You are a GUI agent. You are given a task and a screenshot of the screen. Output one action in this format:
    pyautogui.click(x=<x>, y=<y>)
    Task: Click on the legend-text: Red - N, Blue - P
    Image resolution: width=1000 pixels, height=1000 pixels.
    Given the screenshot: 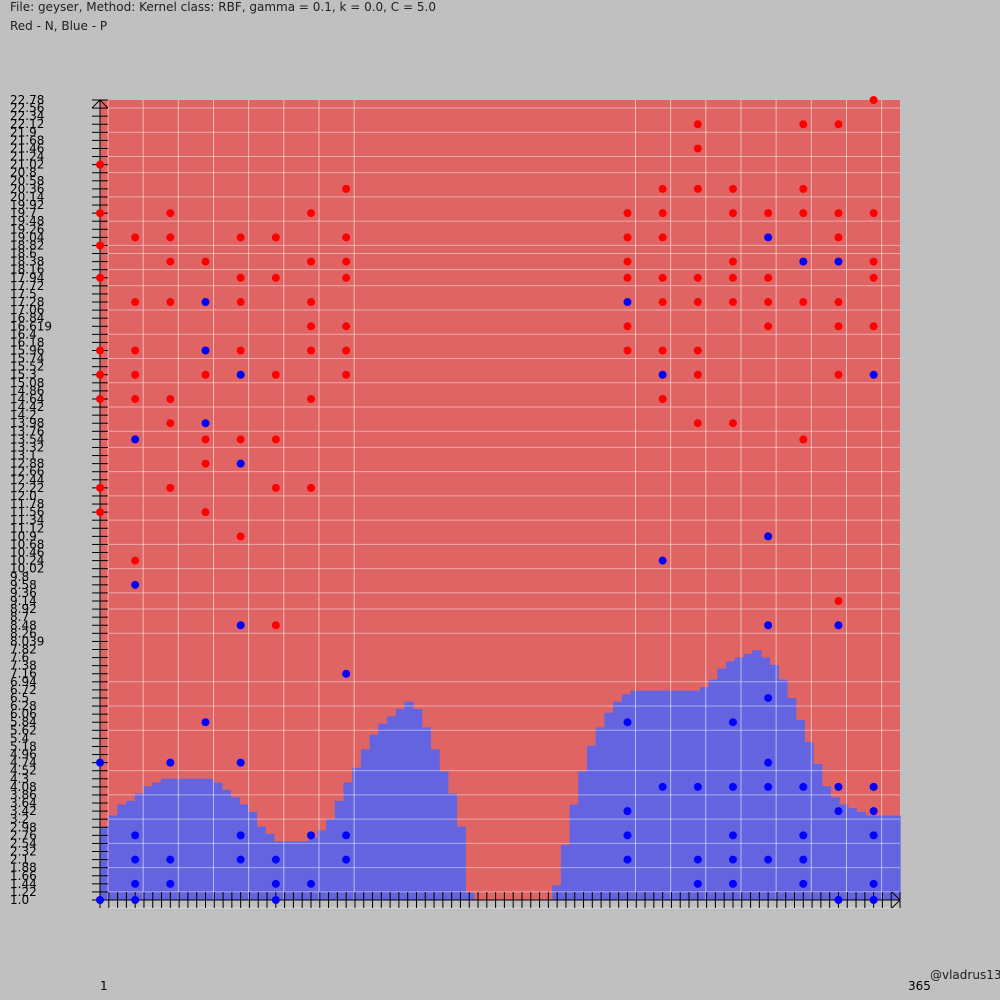 What is the action you would take?
    pyautogui.click(x=59, y=26)
    